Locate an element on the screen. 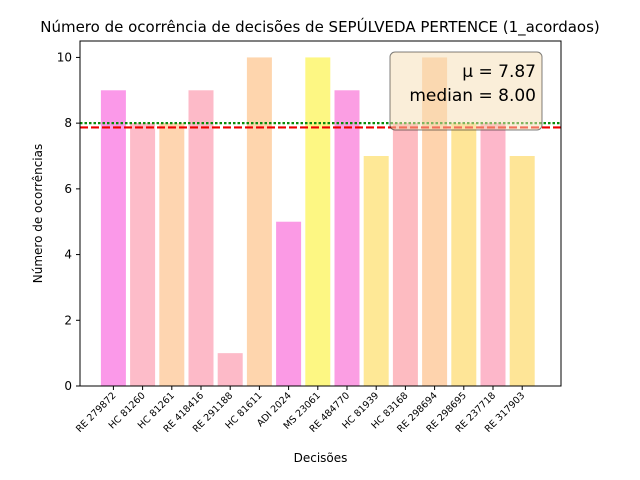  y-axis-label: Número de ocorrências is located at coordinates (38, 214).